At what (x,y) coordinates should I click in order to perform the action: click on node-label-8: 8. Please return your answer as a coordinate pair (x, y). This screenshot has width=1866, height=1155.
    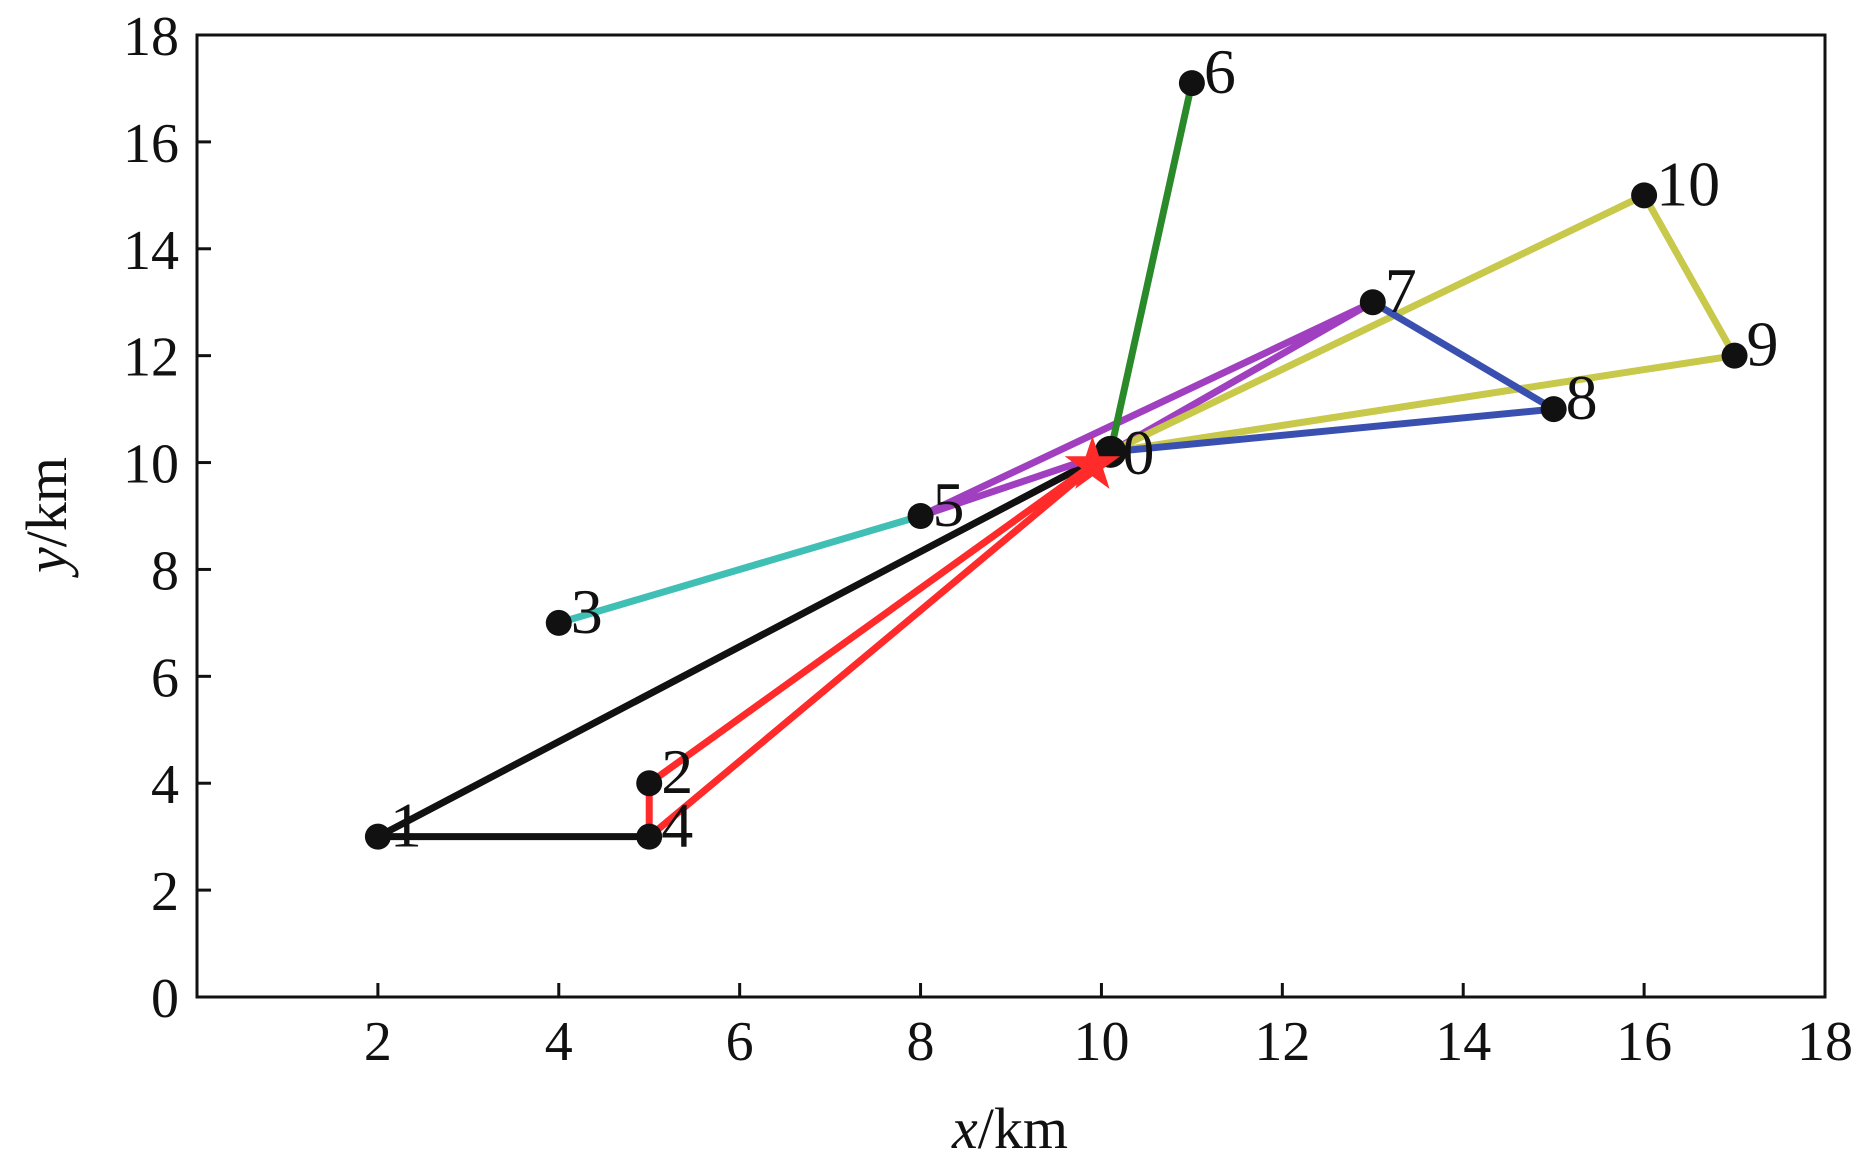
    Looking at the image, I should click on (1582, 397).